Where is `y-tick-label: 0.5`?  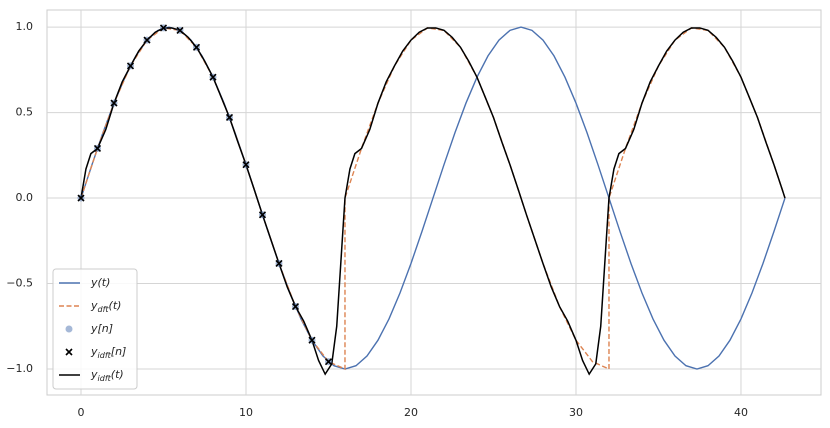 y-tick-label: 0.5 is located at coordinates (25, 112).